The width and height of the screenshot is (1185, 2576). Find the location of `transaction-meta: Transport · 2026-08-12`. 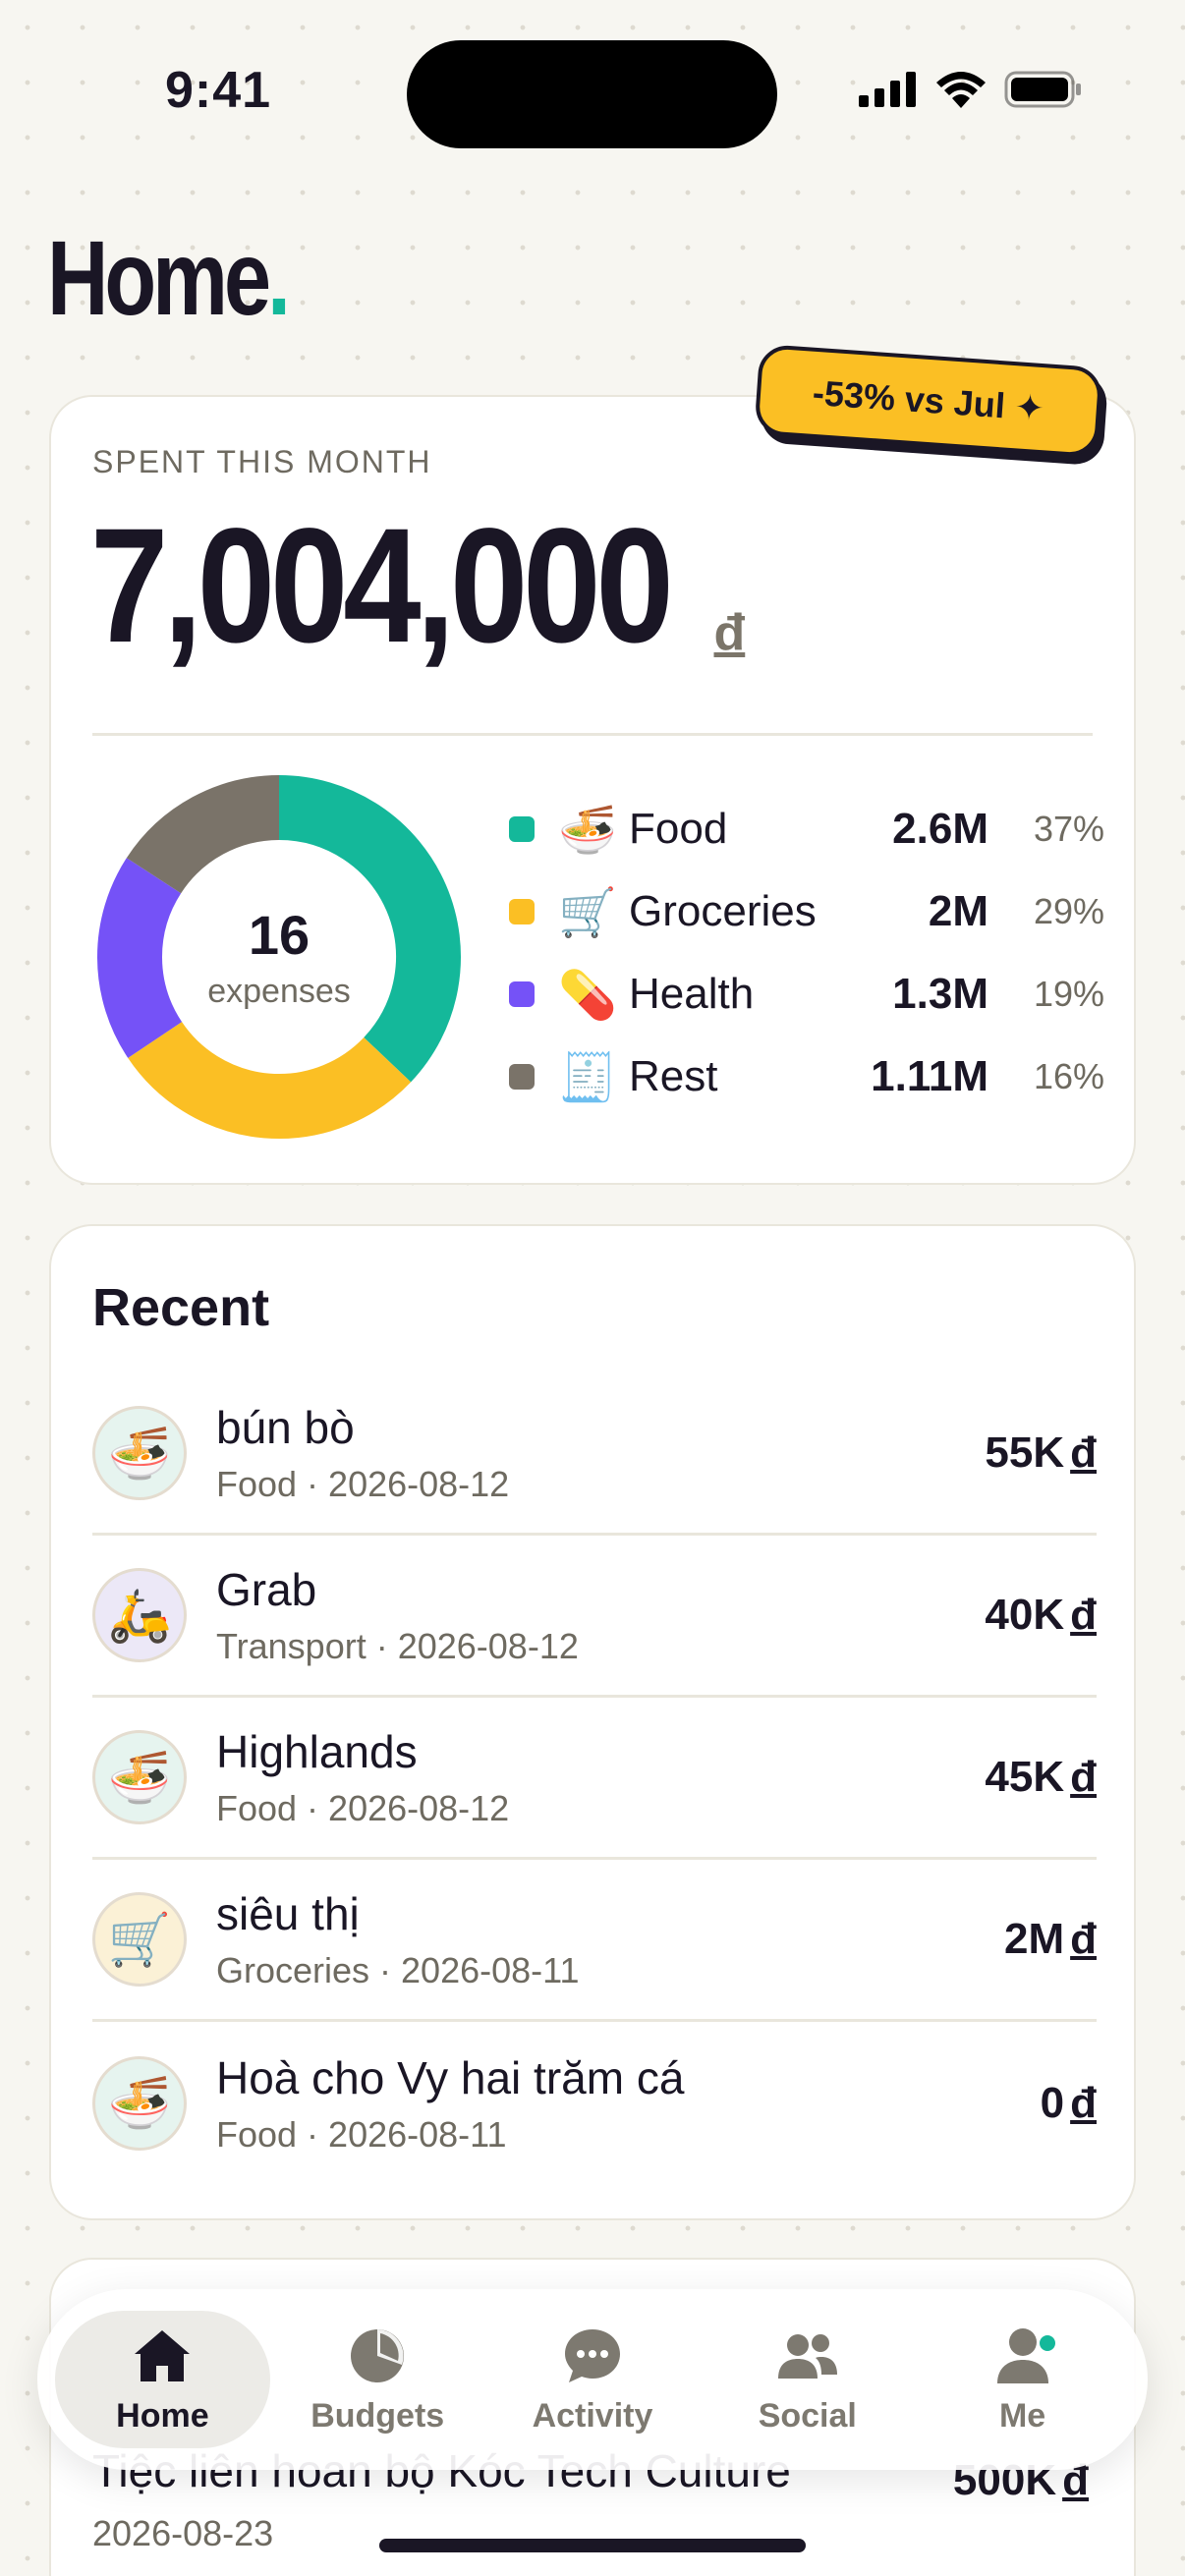

transaction-meta: Transport · 2026-08-12 is located at coordinates (398, 1646).